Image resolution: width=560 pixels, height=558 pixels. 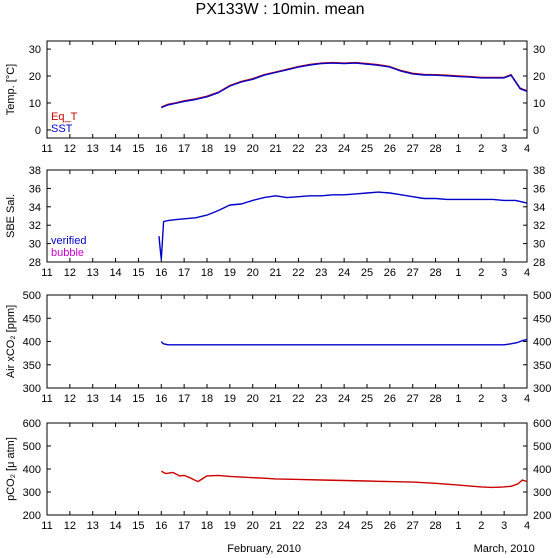 What do you see at coordinates (35, 263) in the screenshot?
I see `y-tick-label: 28` at bounding box center [35, 263].